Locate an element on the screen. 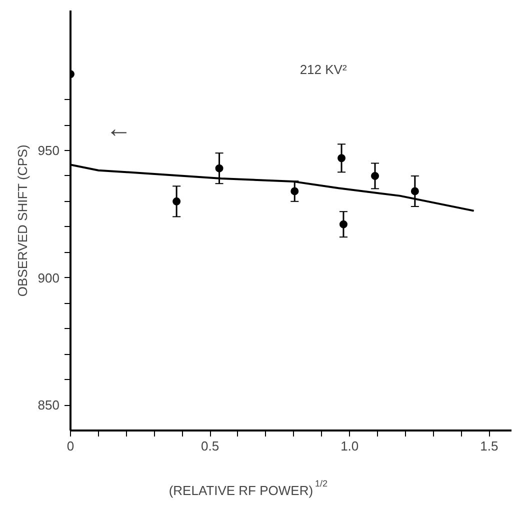  x-tick-label: 0.5 is located at coordinates (210, 446).